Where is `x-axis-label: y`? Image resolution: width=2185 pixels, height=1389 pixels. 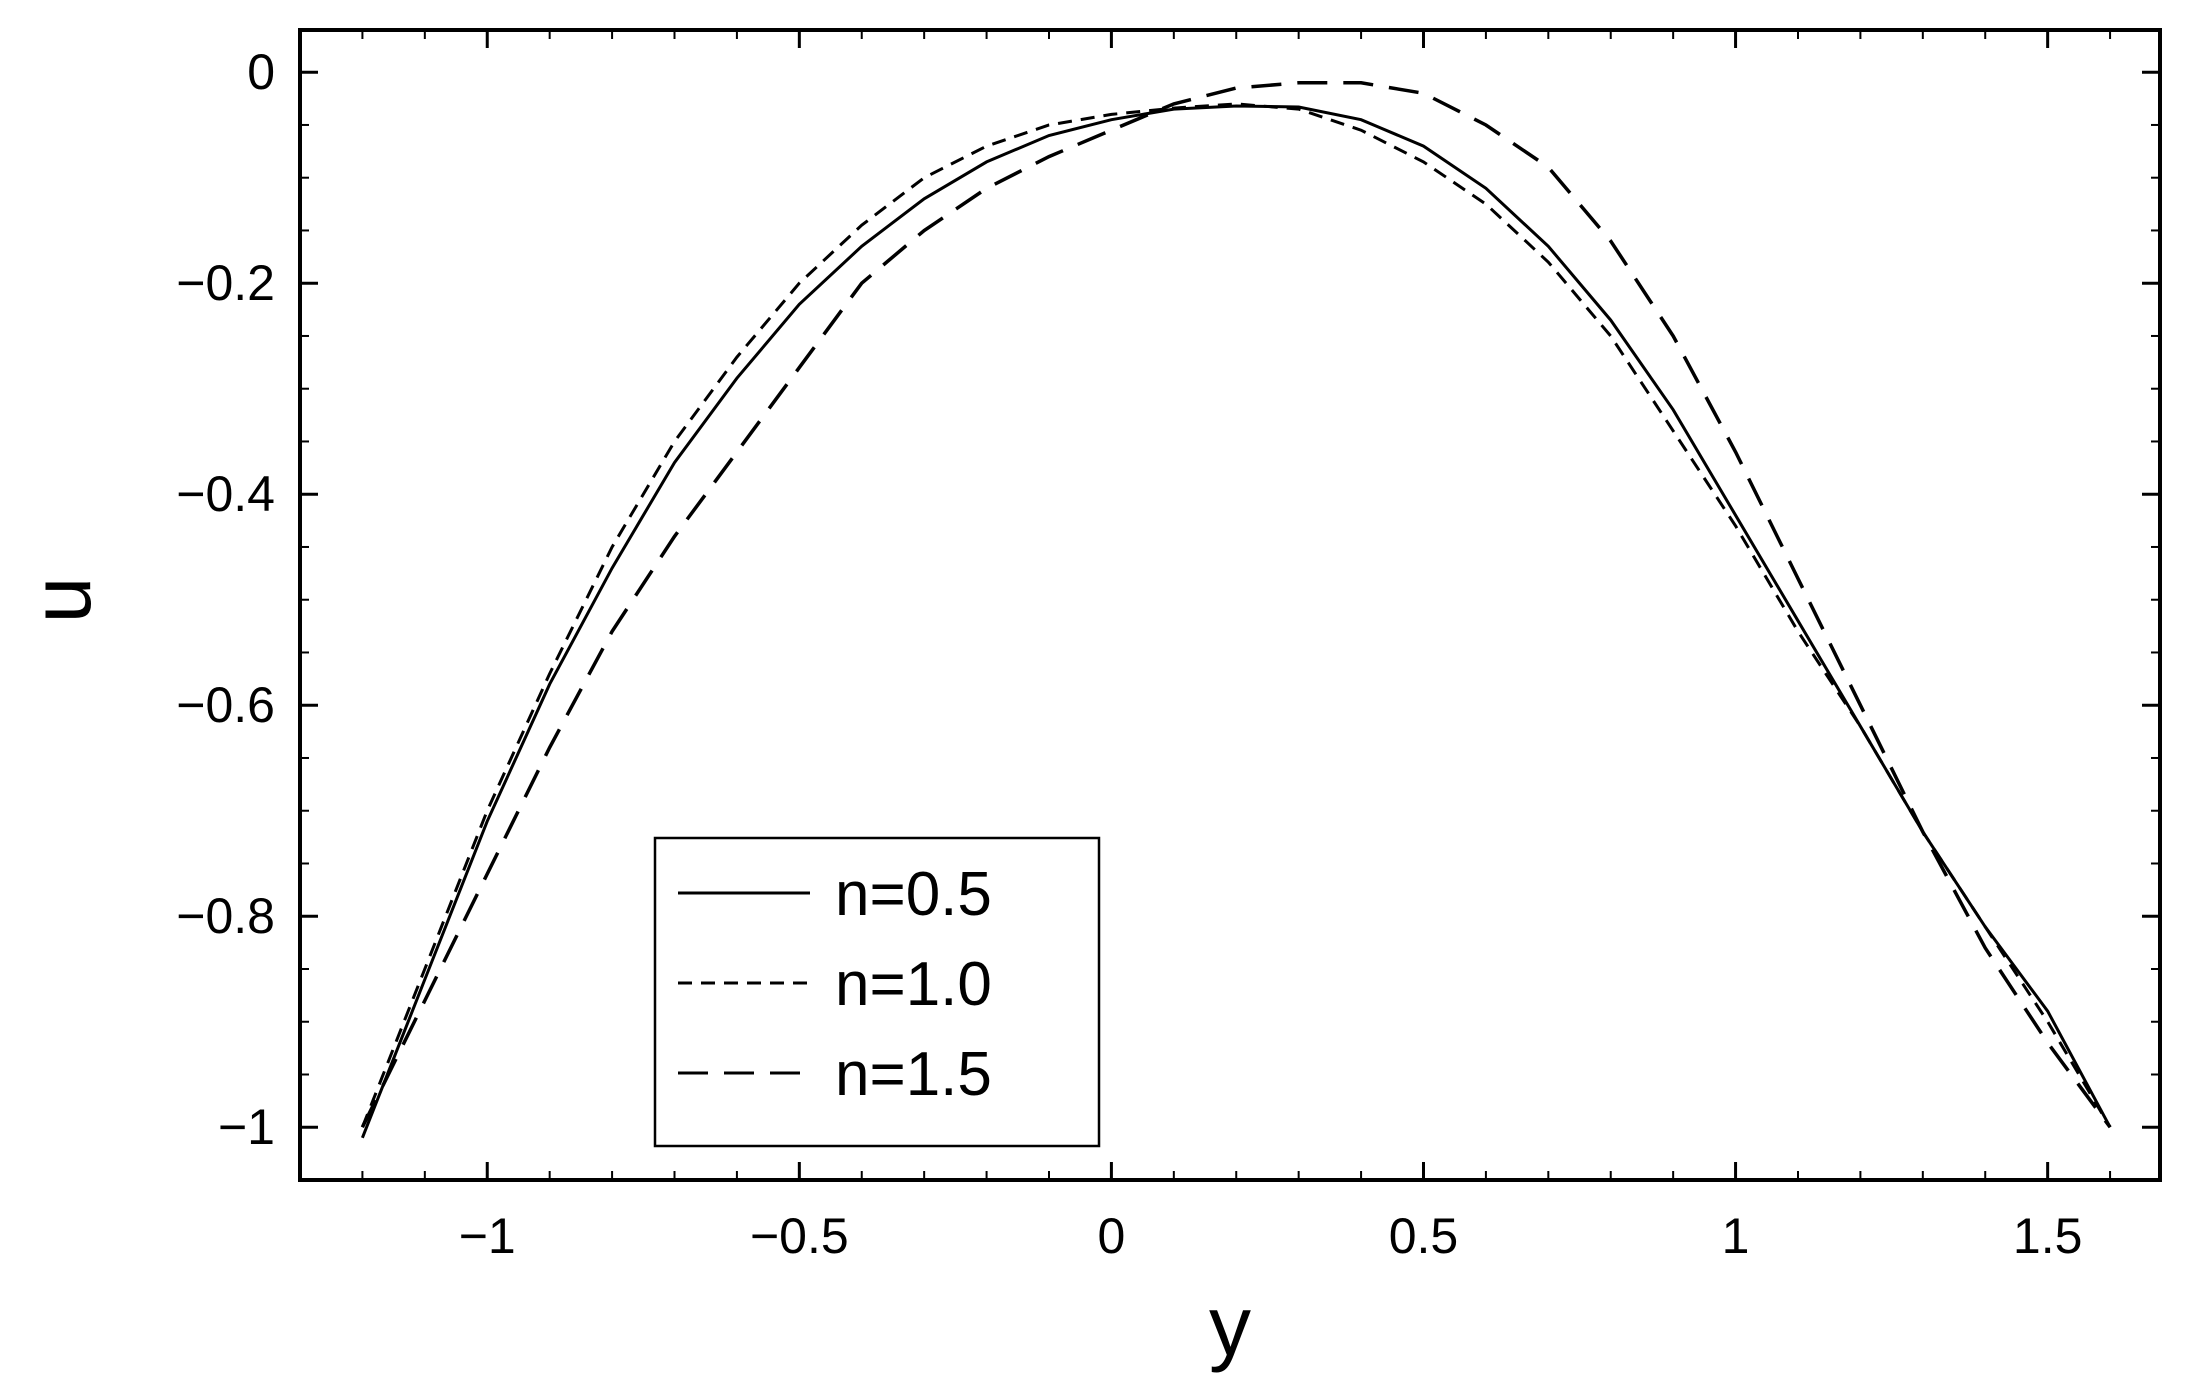
x-axis-label: y is located at coordinates (1230, 1326).